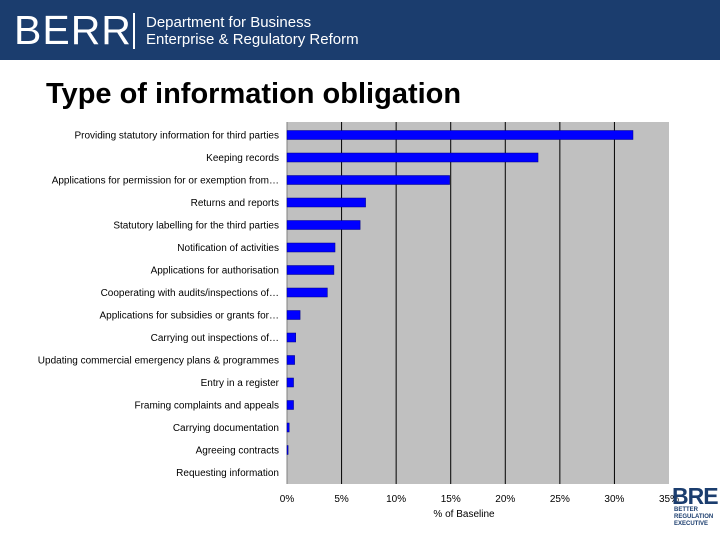  I want to click on category-label: Requesting information, so click(227, 473).